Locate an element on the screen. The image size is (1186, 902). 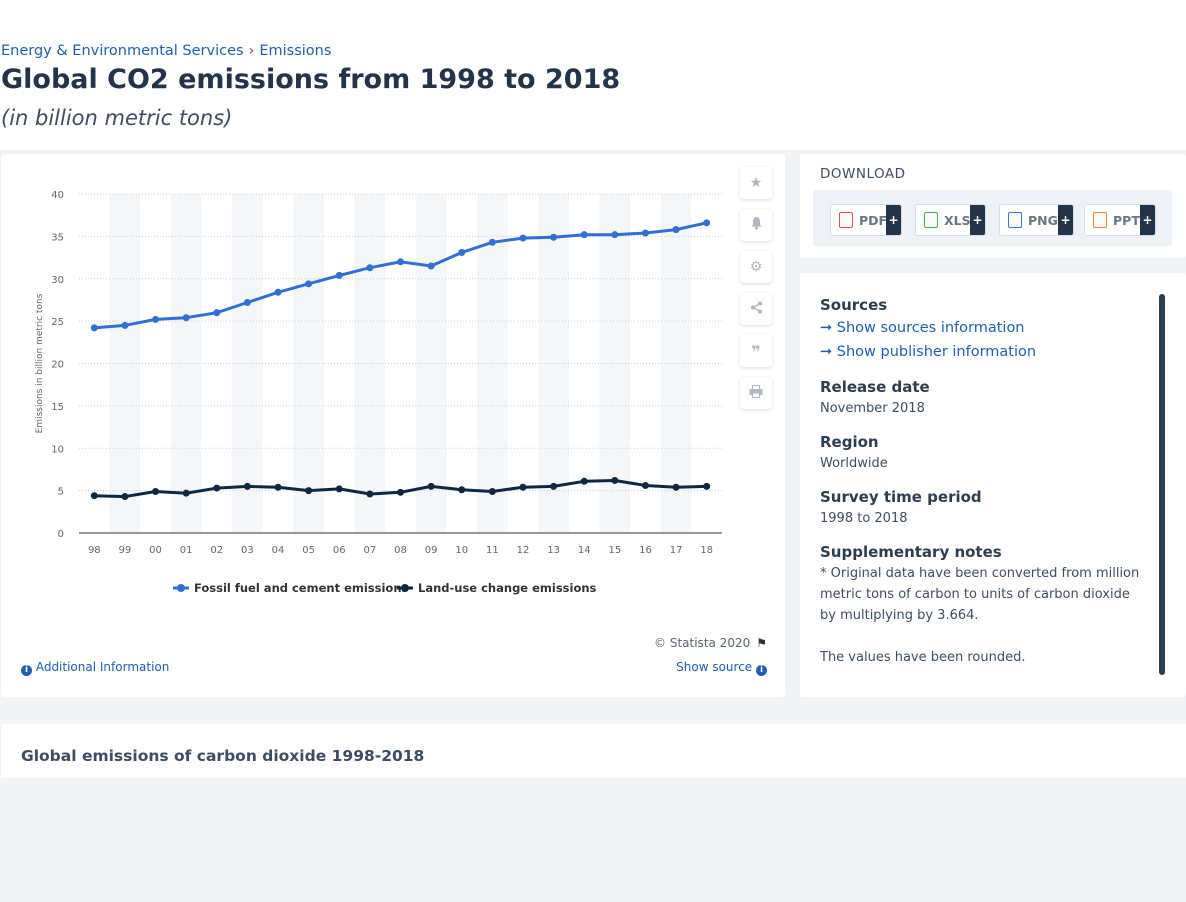
y-tick-label: 5 is located at coordinates (61, 492).